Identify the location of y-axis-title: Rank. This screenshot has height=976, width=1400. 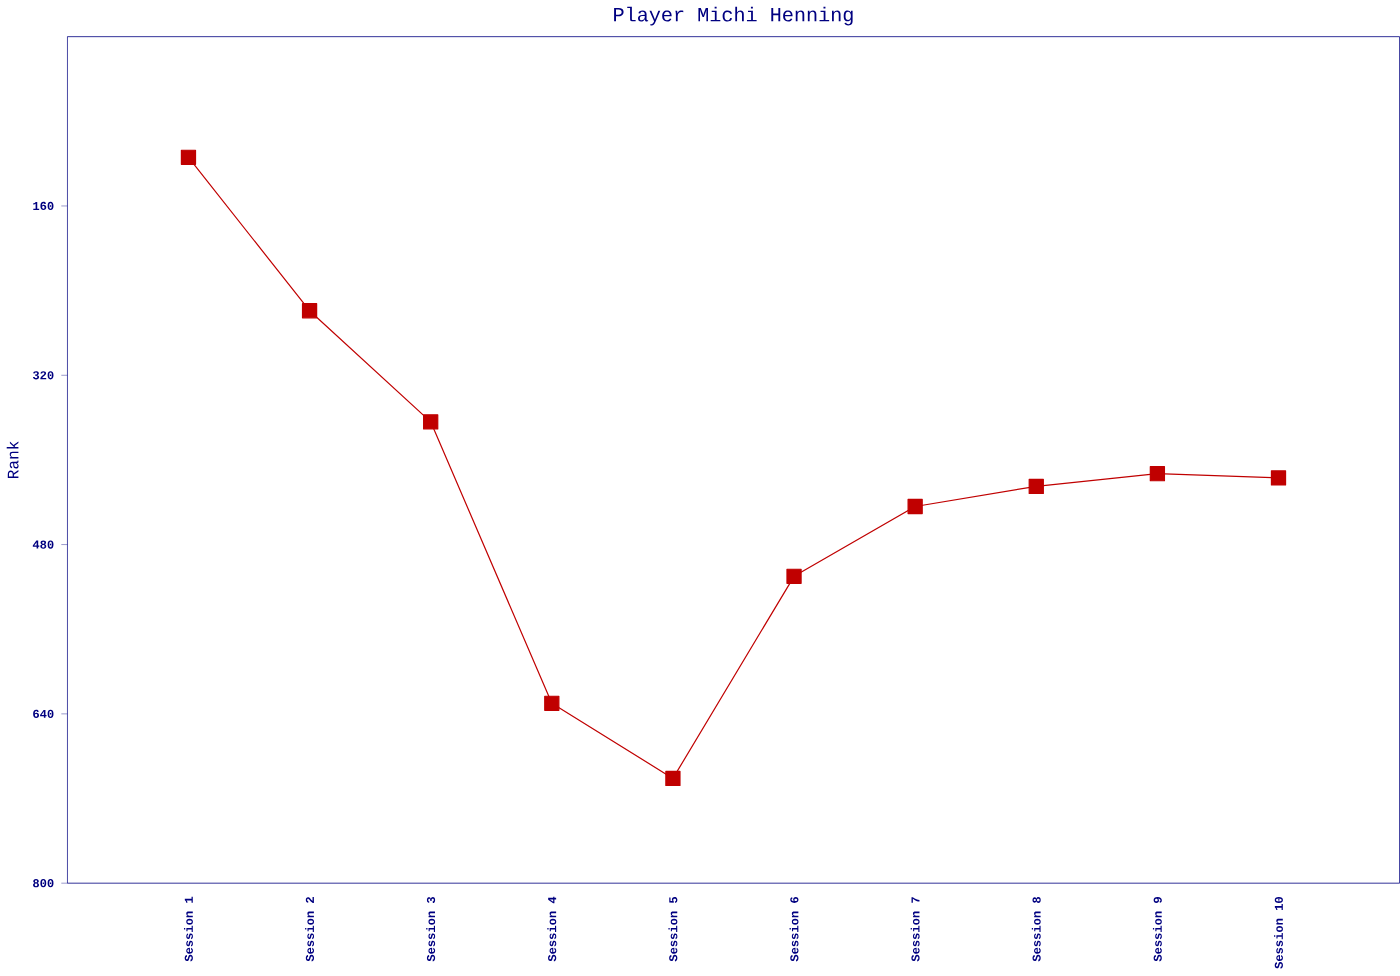
(12, 460).